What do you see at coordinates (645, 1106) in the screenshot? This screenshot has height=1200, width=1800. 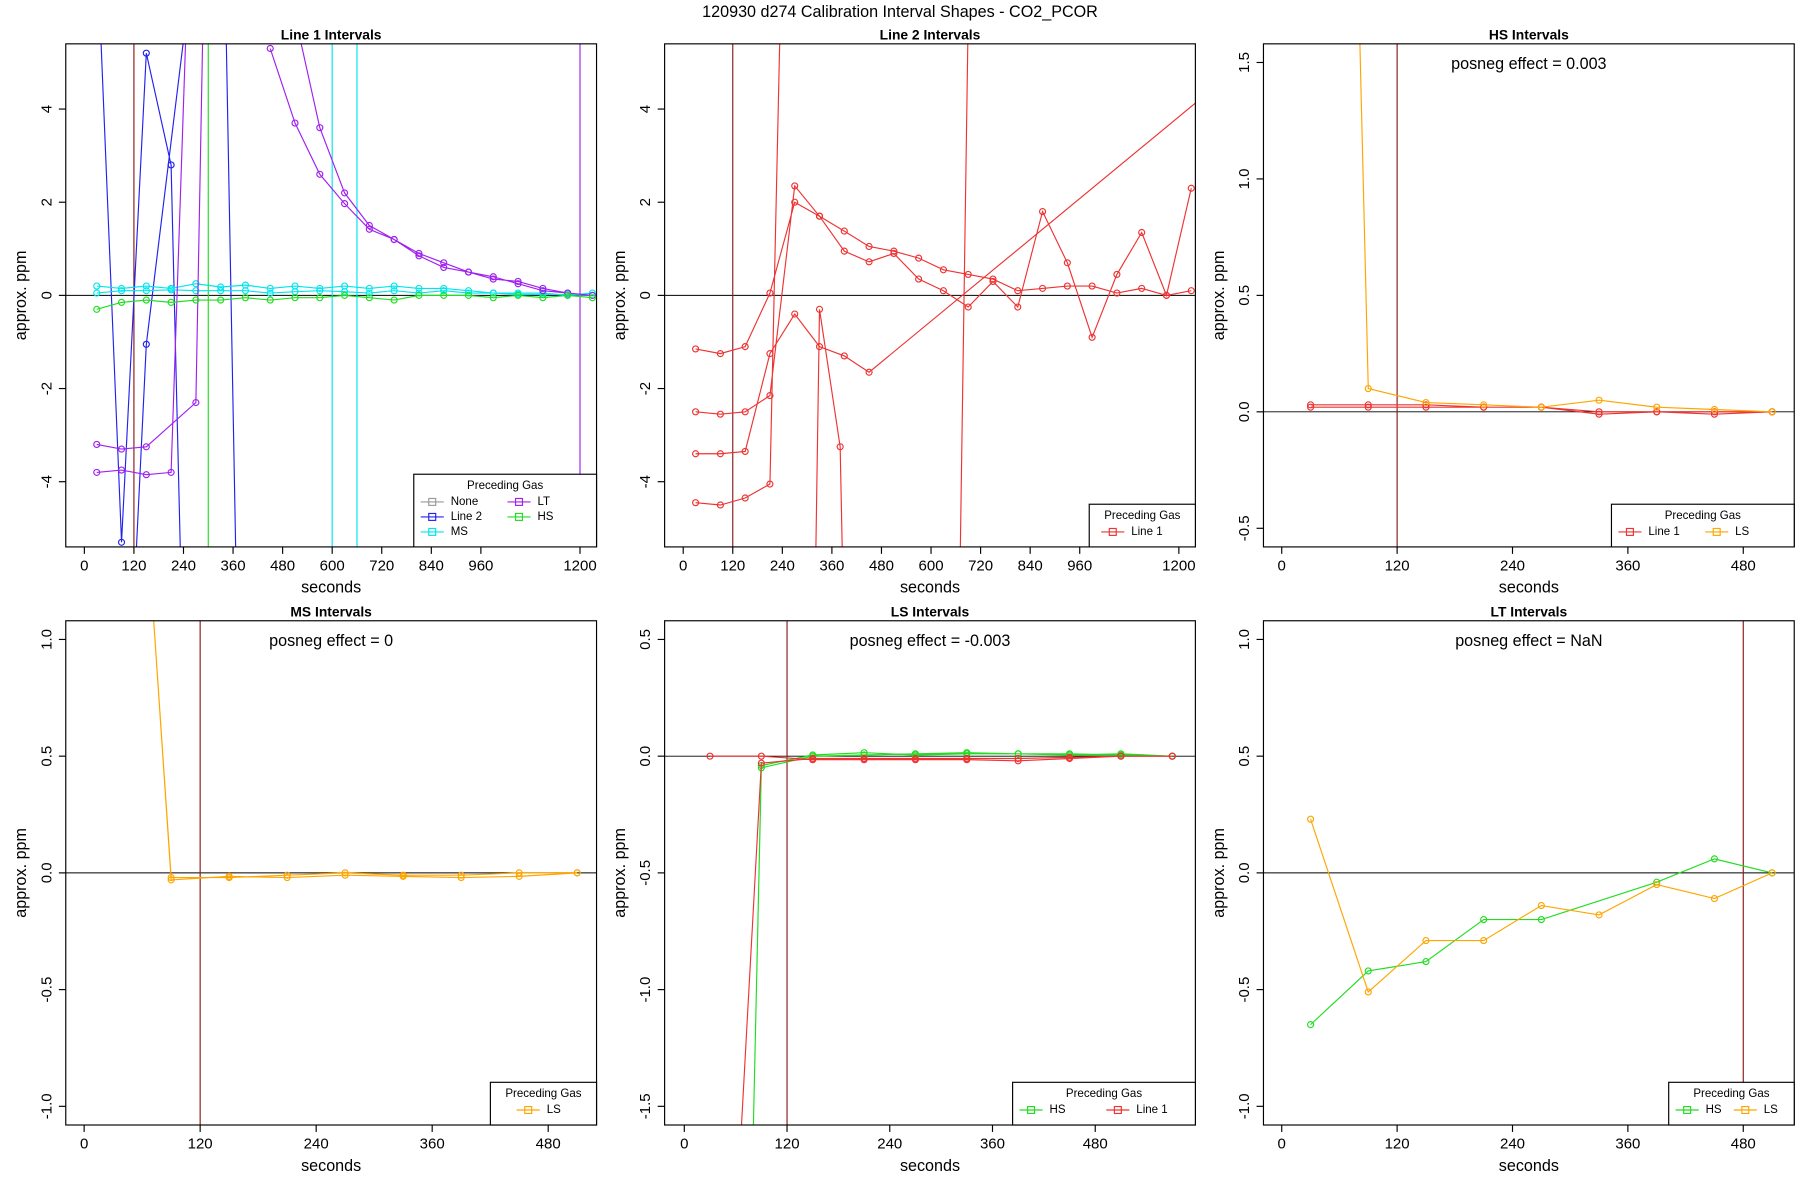 I see `y-tick-label: -1.5` at bounding box center [645, 1106].